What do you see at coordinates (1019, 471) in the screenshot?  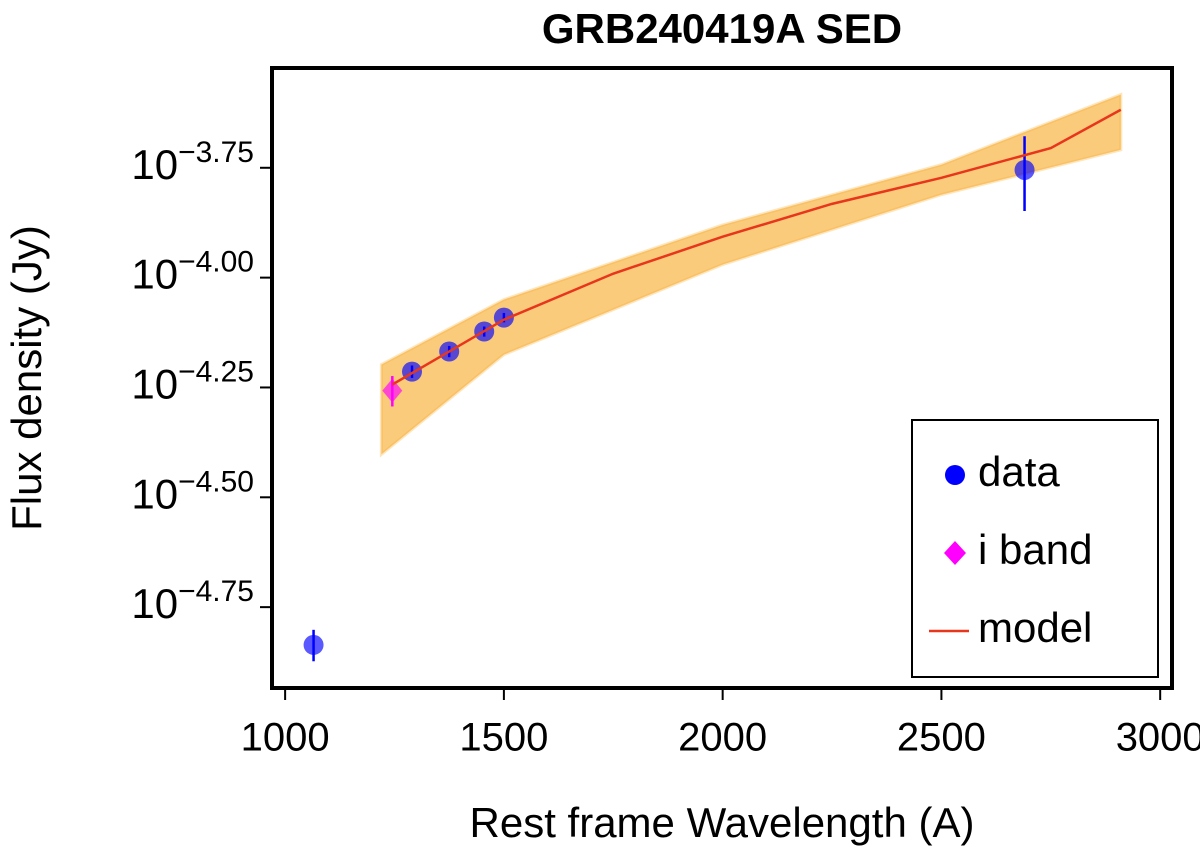 I see `legend-label: data` at bounding box center [1019, 471].